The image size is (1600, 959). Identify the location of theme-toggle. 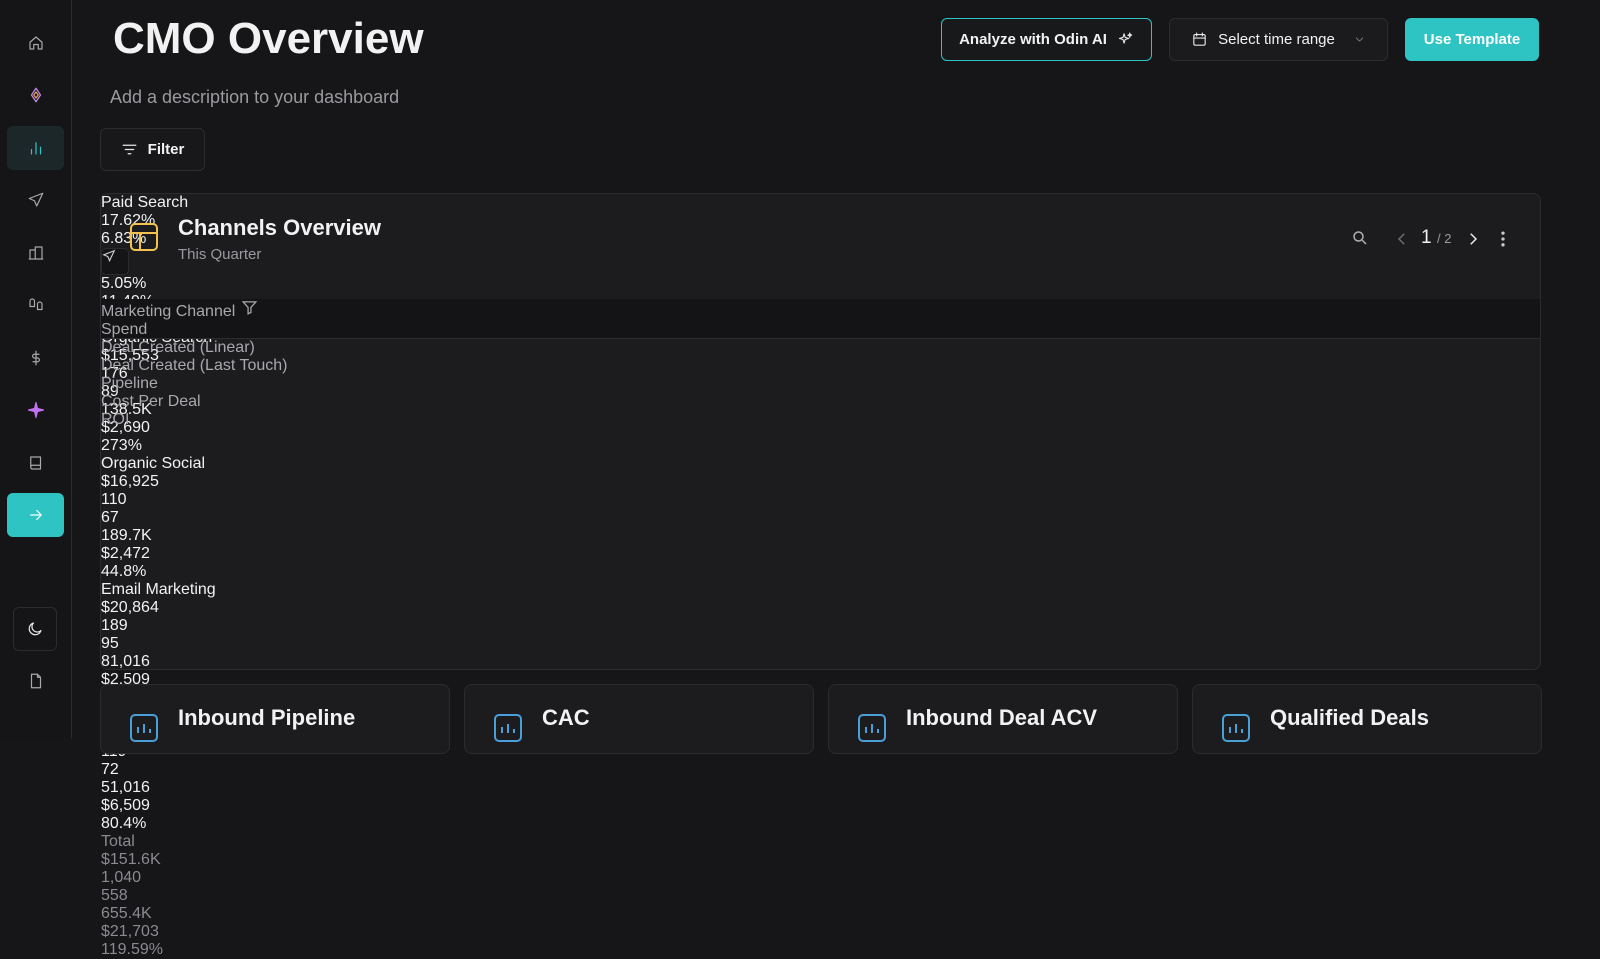
(35, 629).